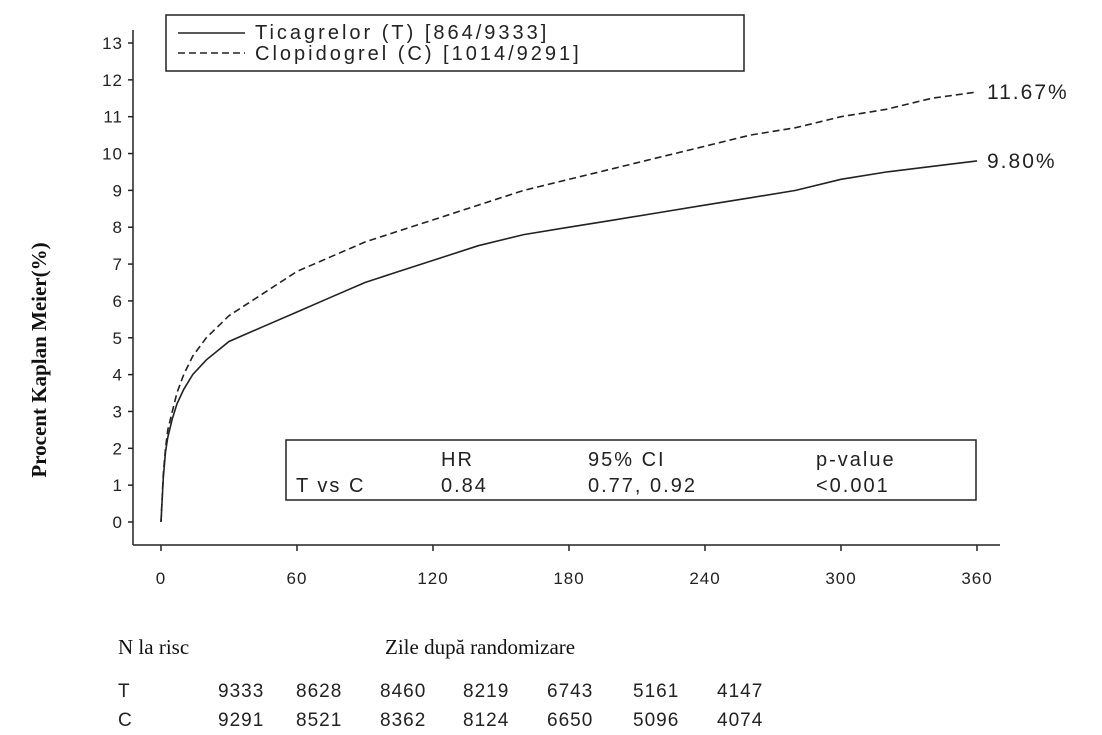 This screenshot has height=735, width=1102. What do you see at coordinates (656, 691) in the screenshot?
I see `risk-cell: 5161` at bounding box center [656, 691].